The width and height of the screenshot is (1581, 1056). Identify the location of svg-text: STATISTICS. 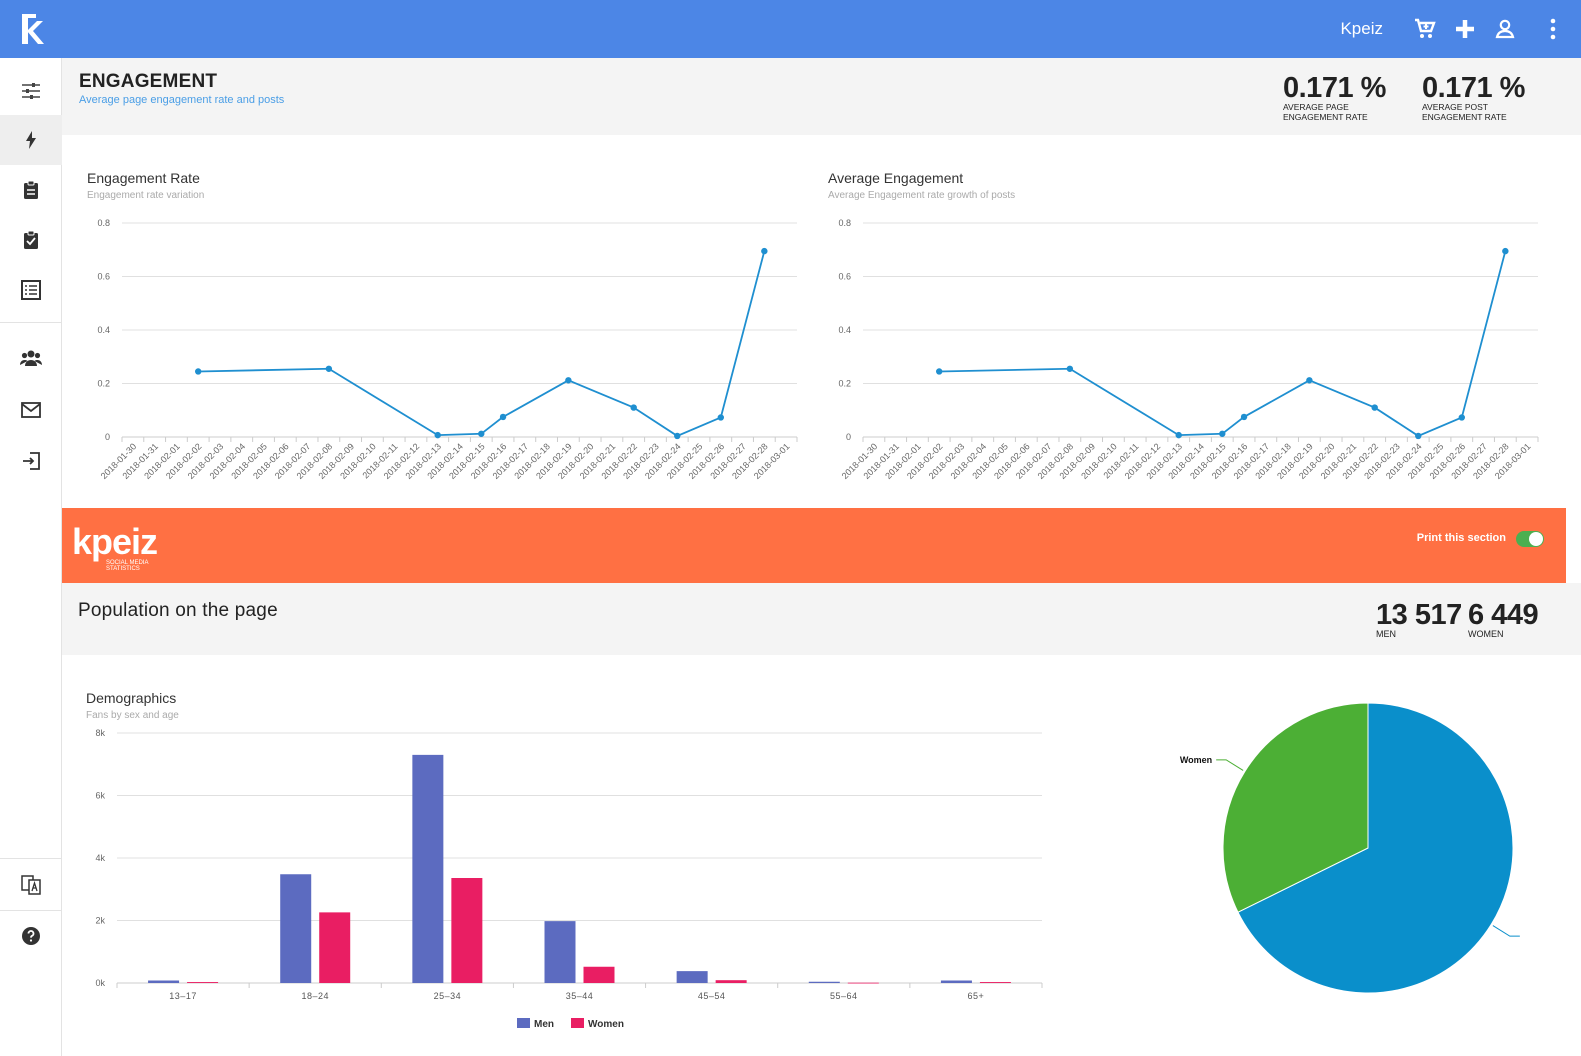
(123, 569).